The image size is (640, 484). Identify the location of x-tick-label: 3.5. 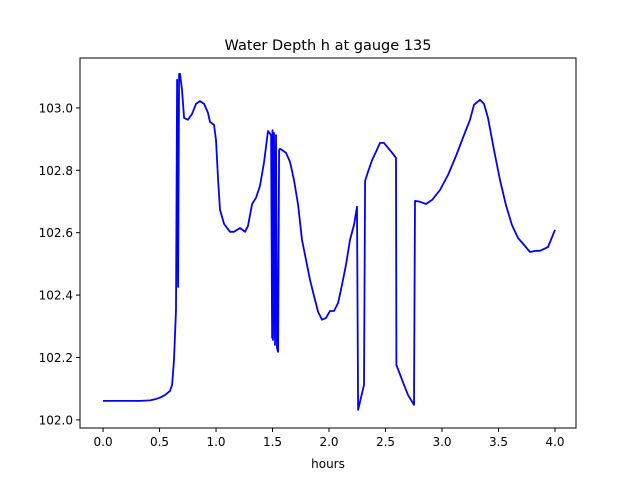
(498, 442).